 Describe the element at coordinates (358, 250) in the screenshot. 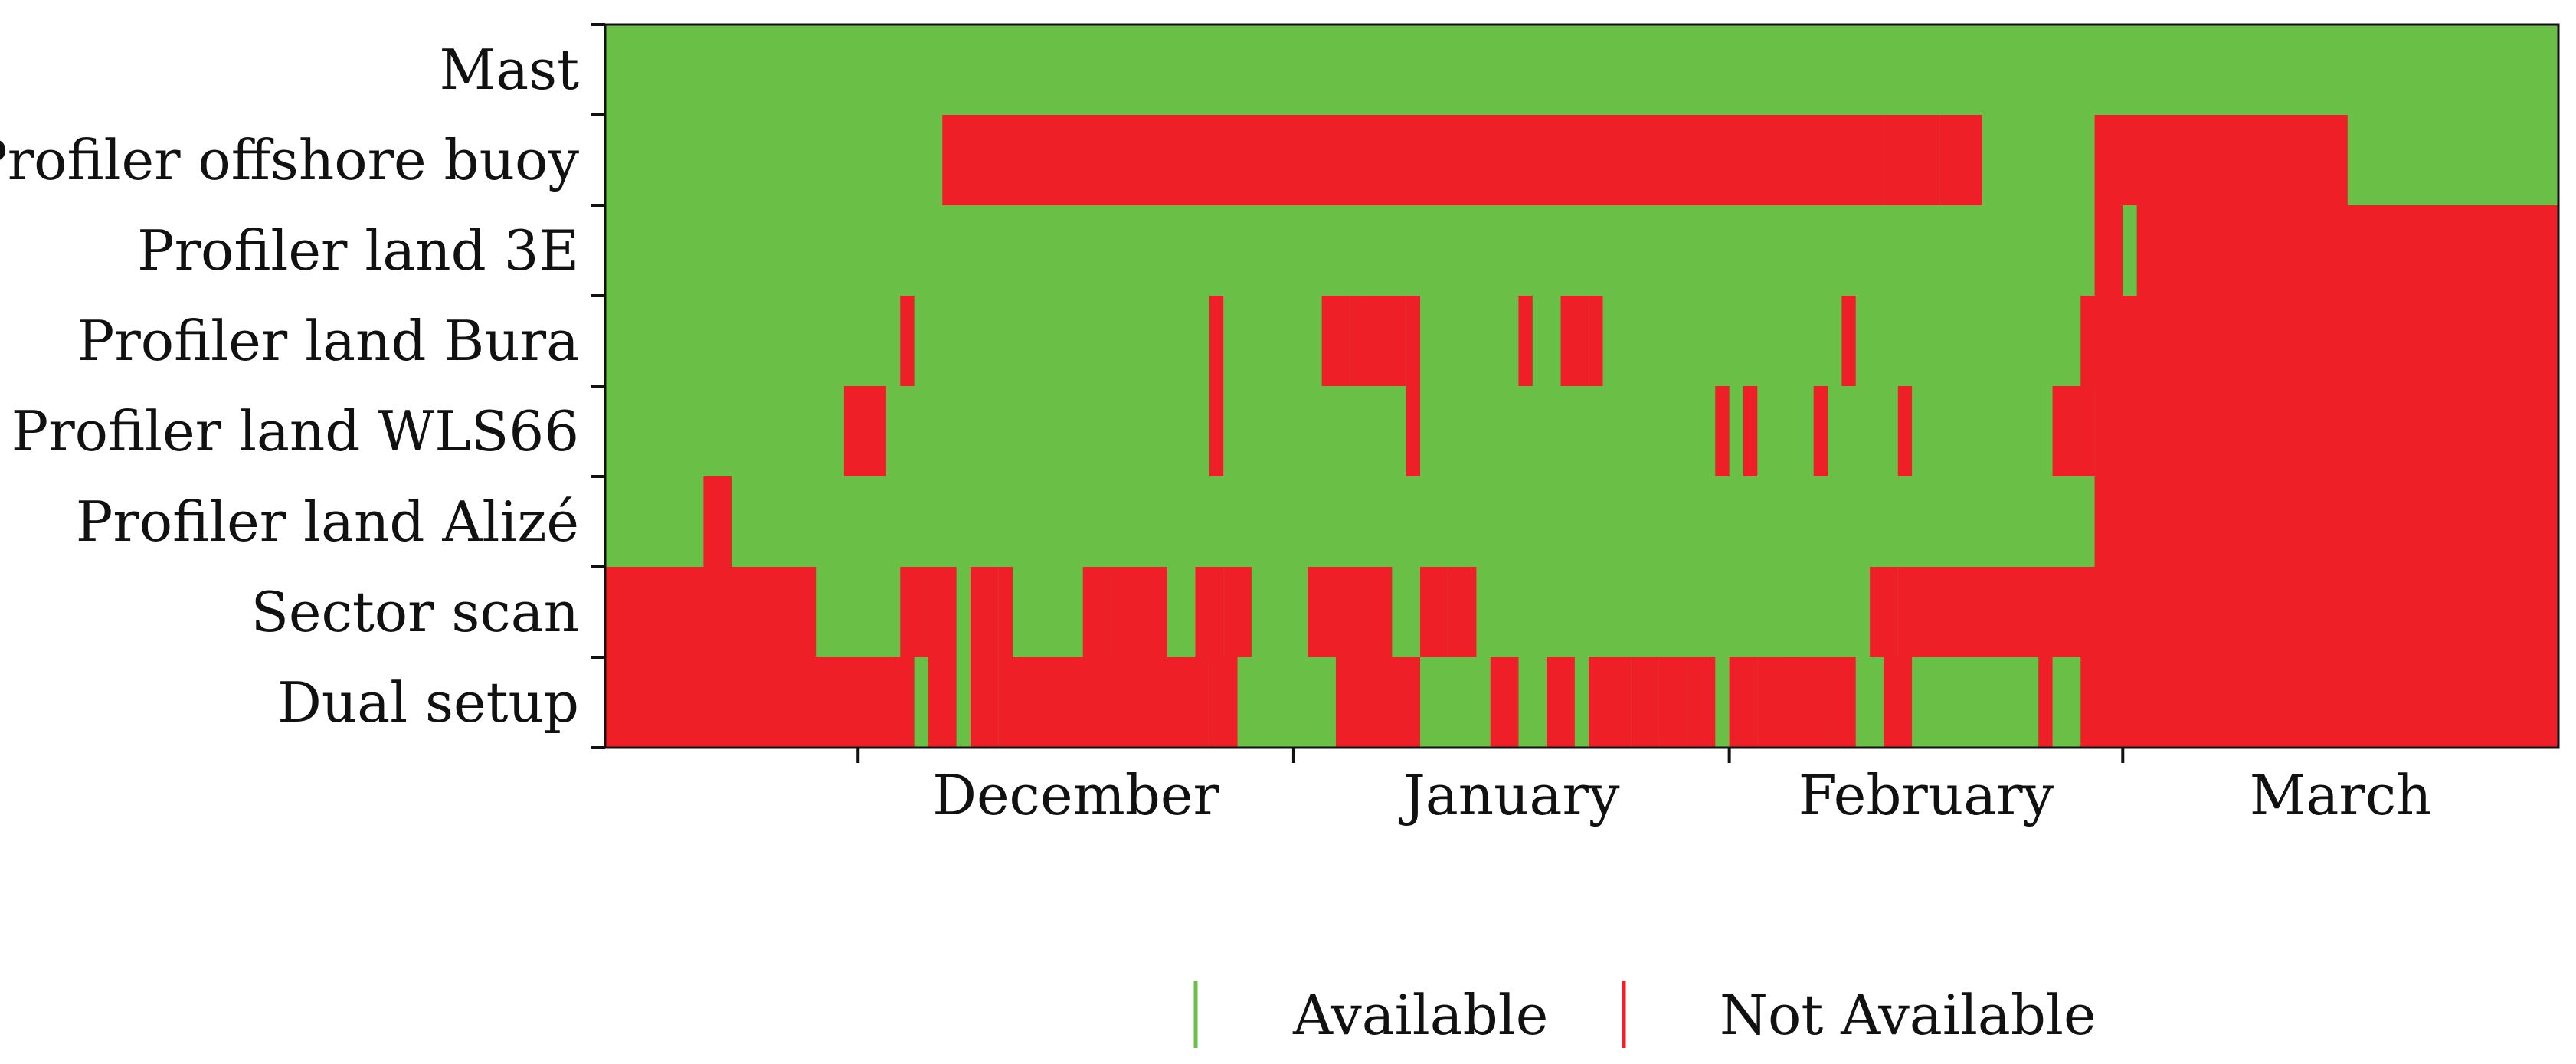

I see `row-label: Profiler land 3E` at that location.